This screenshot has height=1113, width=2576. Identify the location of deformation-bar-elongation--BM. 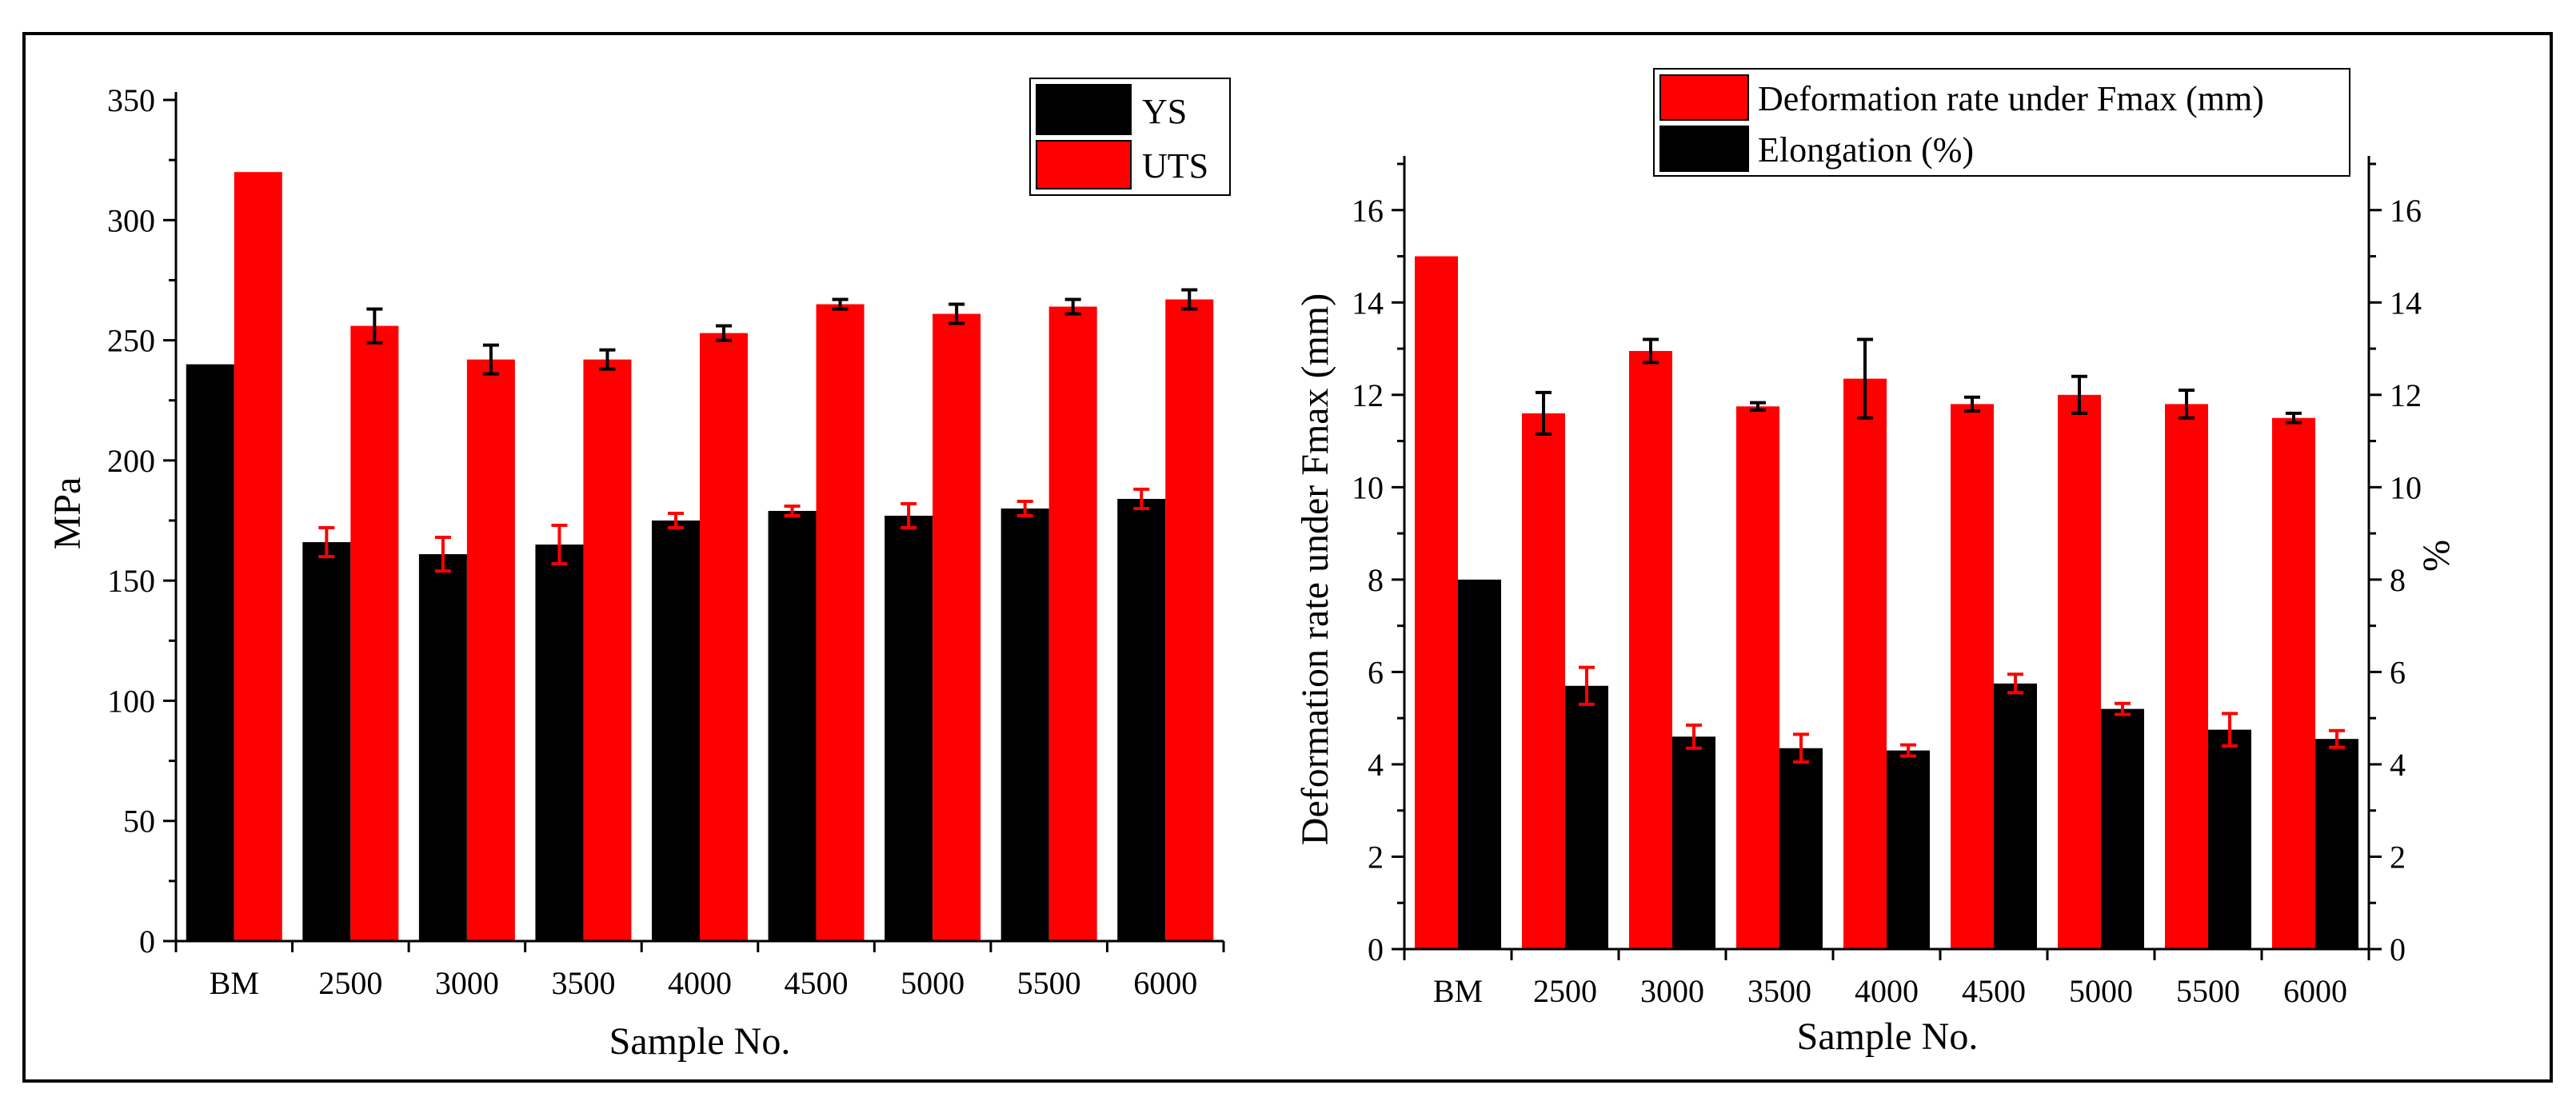
(1480, 764).